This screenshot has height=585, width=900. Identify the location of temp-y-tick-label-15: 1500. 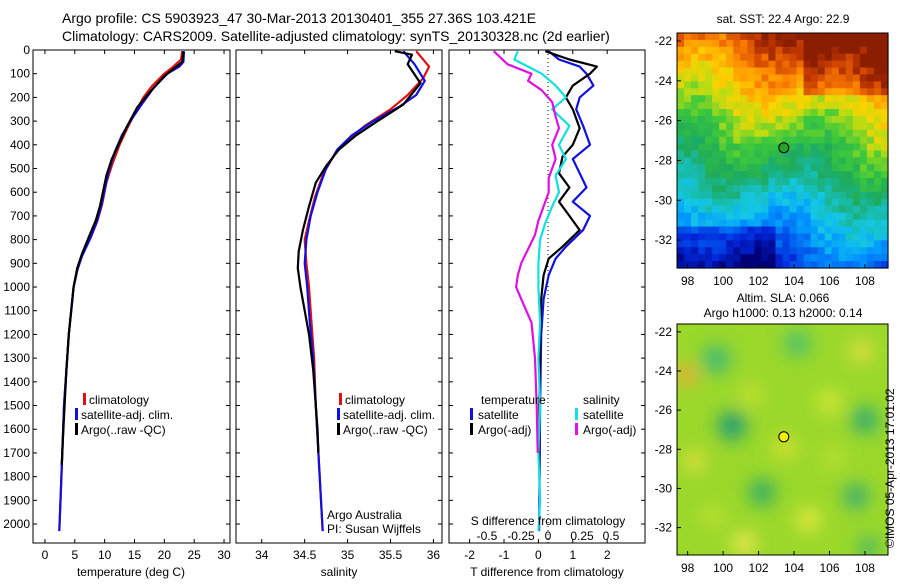
(16, 406).